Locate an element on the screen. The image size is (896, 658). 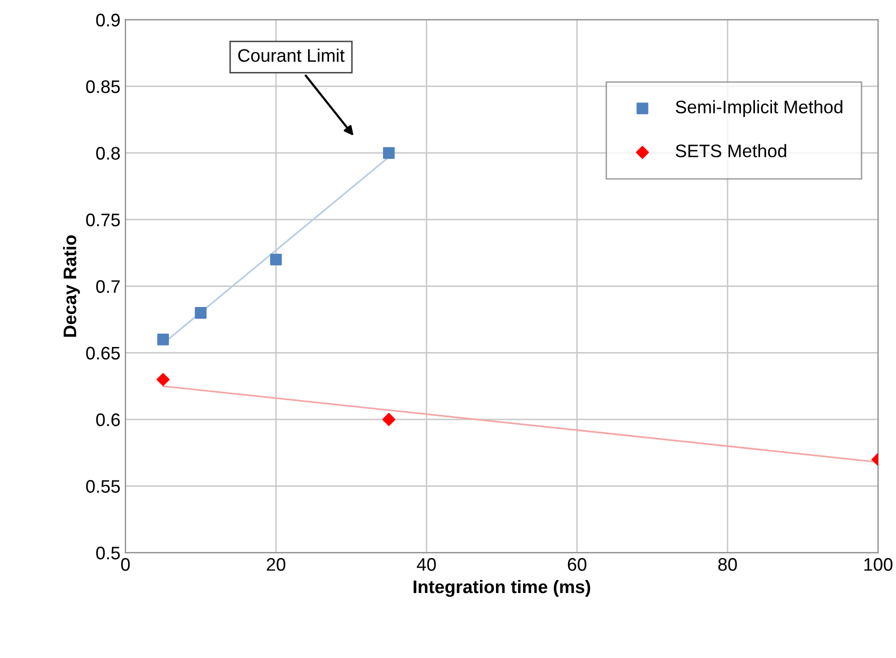
x-tick-label: 20 is located at coordinates (276, 564).